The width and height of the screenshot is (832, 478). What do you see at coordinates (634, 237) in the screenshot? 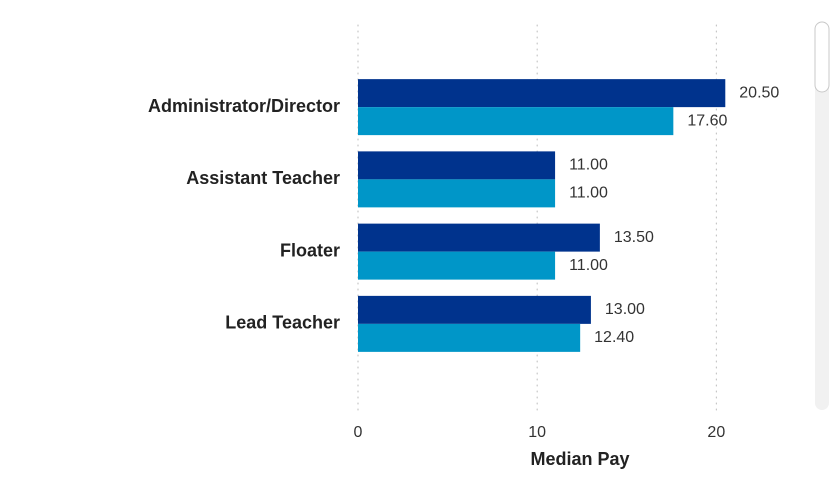
I see `data-label: 13.50` at bounding box center [634, 237].